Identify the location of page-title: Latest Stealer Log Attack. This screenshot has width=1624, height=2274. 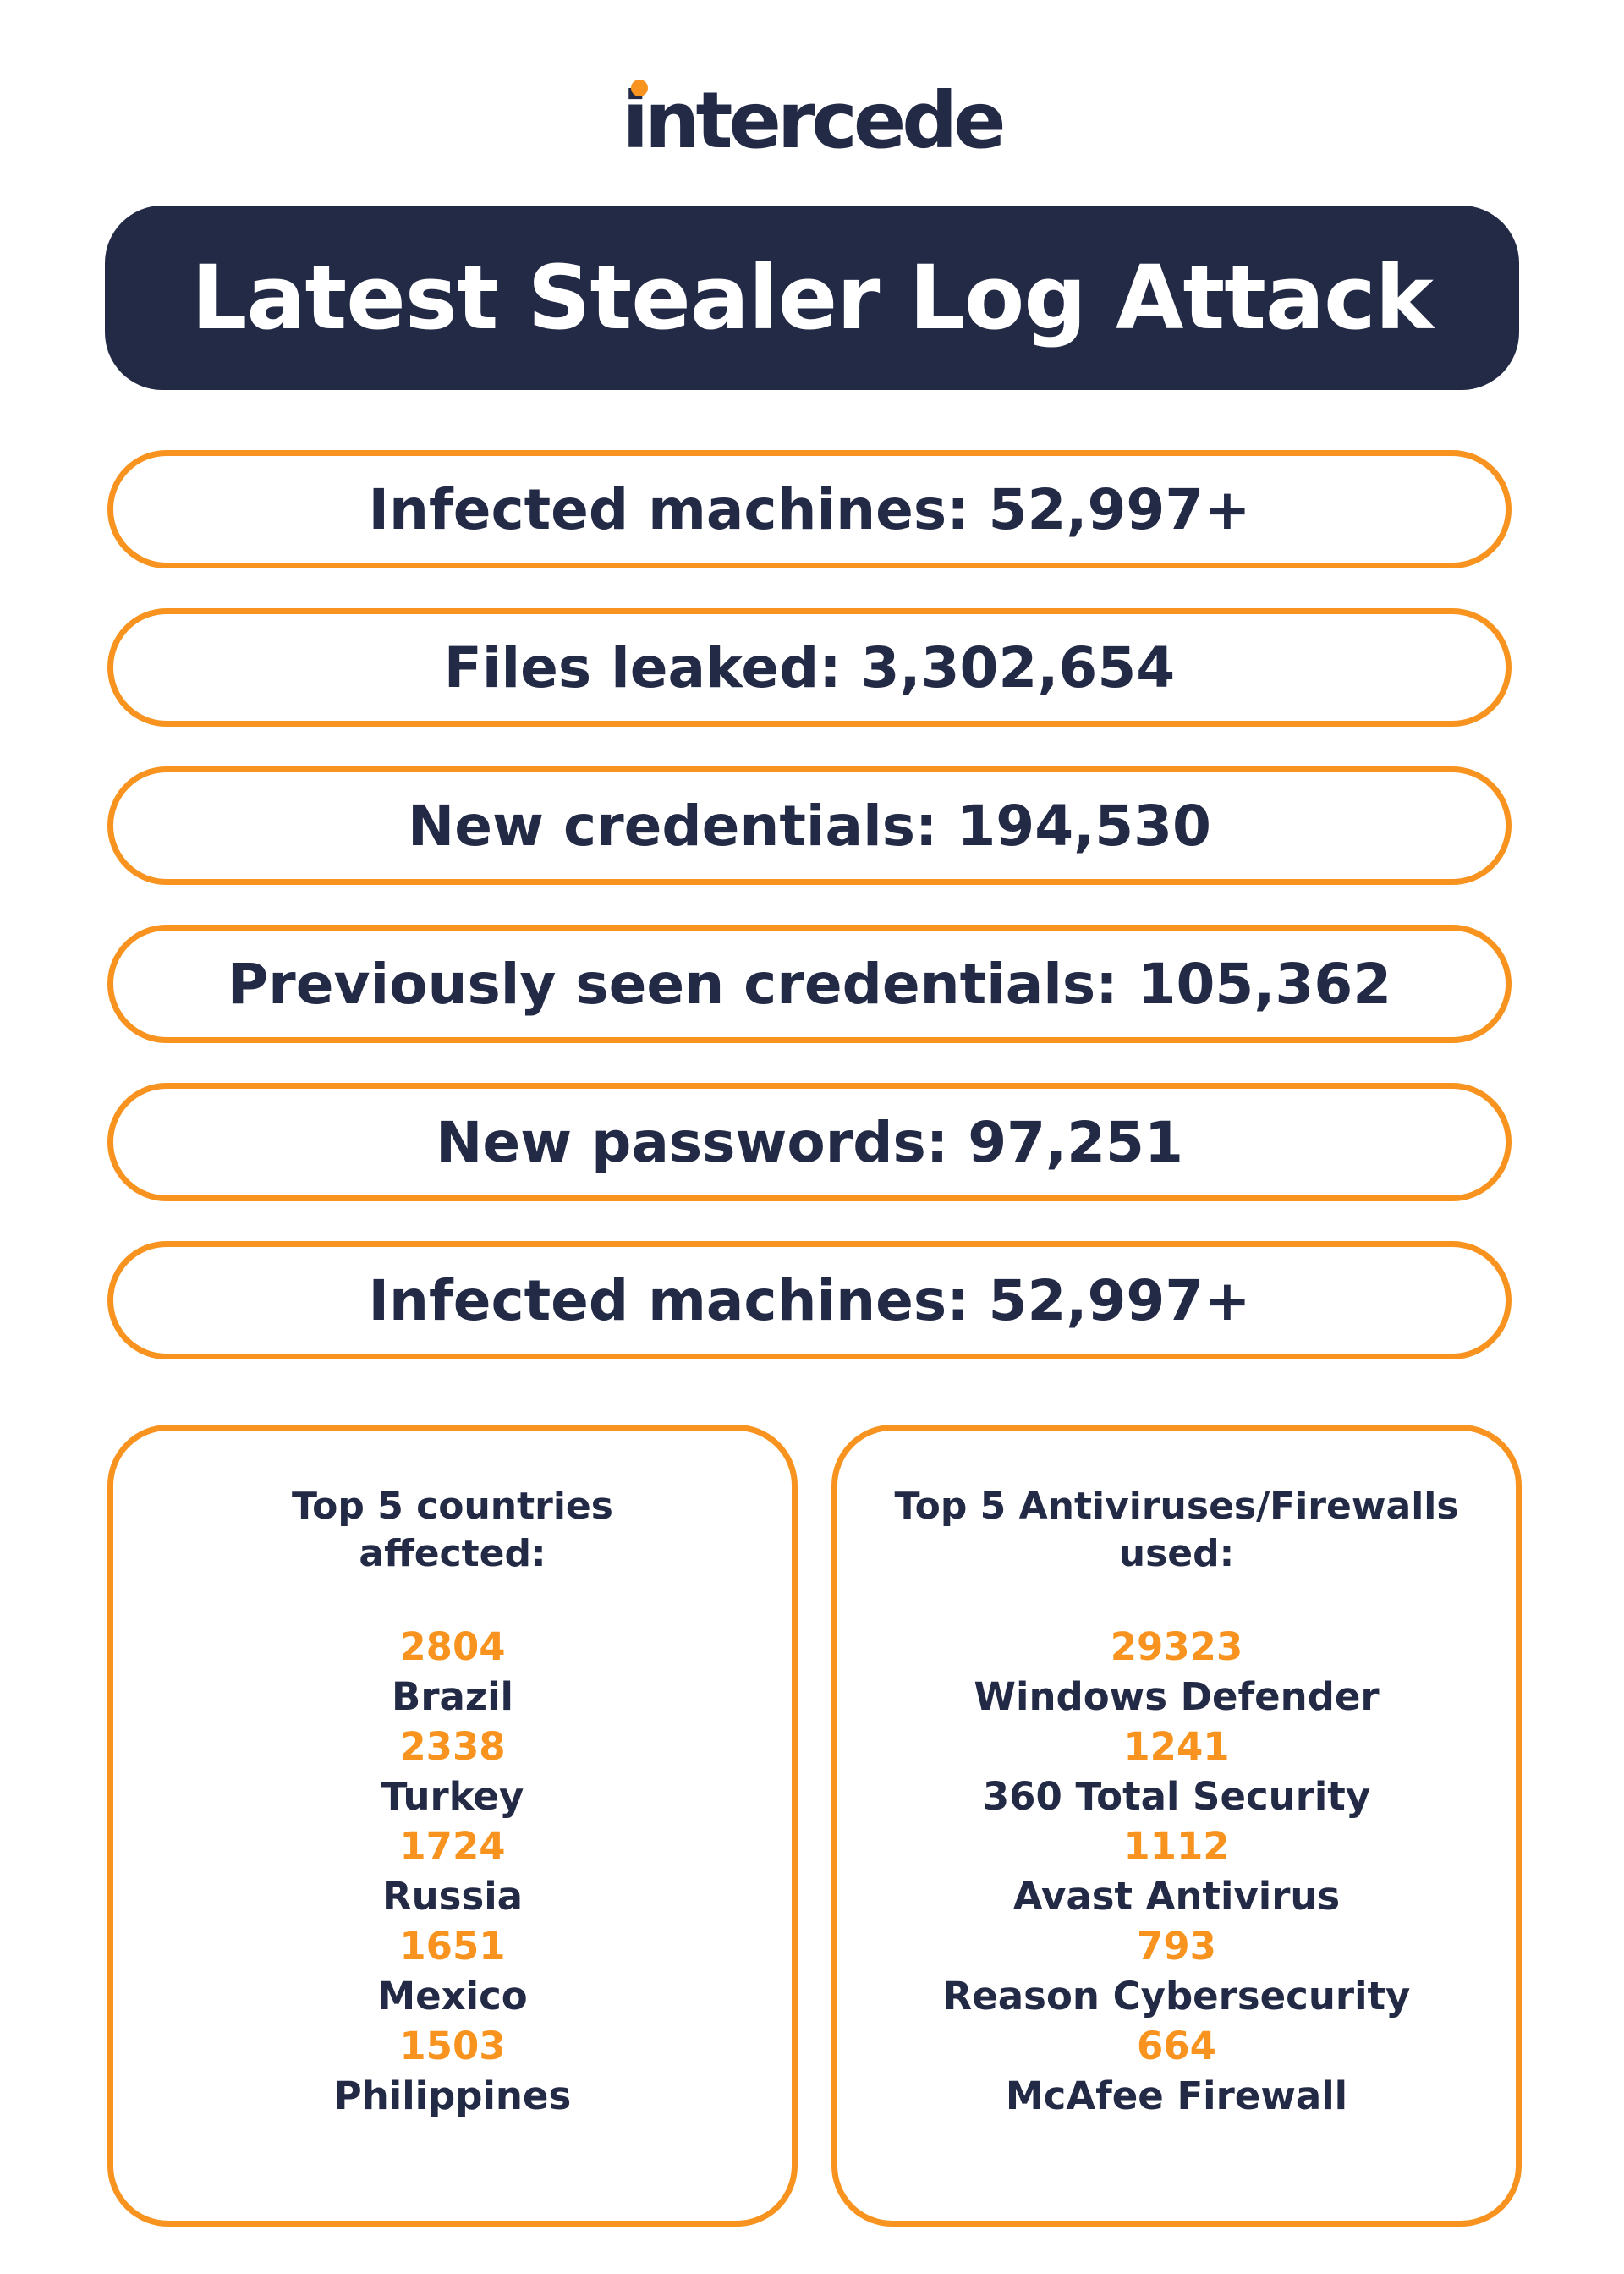
(812, 297).